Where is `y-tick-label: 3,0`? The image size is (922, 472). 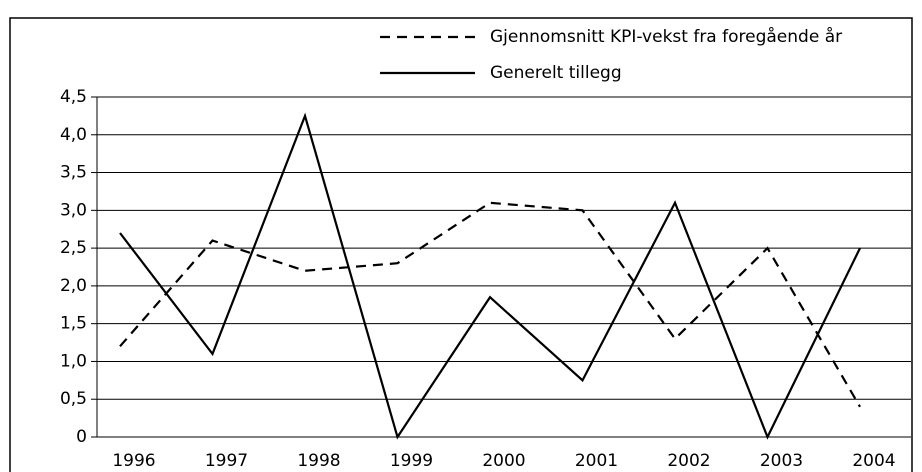
y-tick-label: 3,0 is located at coordinates (73, 210).